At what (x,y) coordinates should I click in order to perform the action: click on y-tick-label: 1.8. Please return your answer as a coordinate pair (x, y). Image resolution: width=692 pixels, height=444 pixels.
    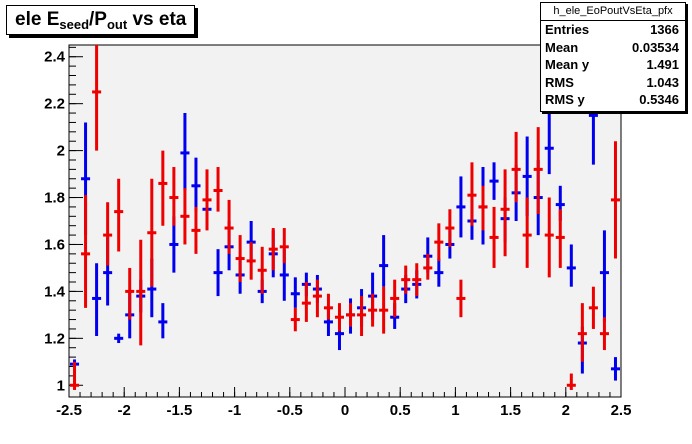
    Looking at the image, I should click on (54, 198).